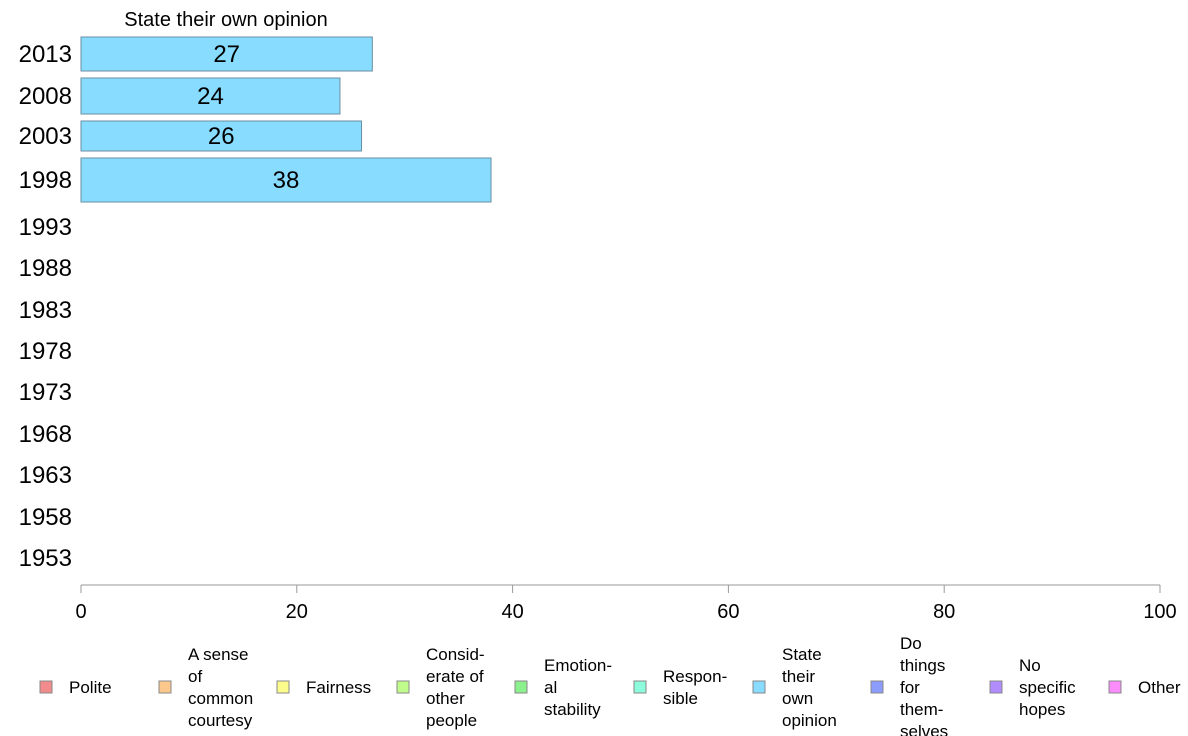 The height and width of the screenshot is (736, 1188). I want to click on bar-value-label: 26, so click(221, 136).